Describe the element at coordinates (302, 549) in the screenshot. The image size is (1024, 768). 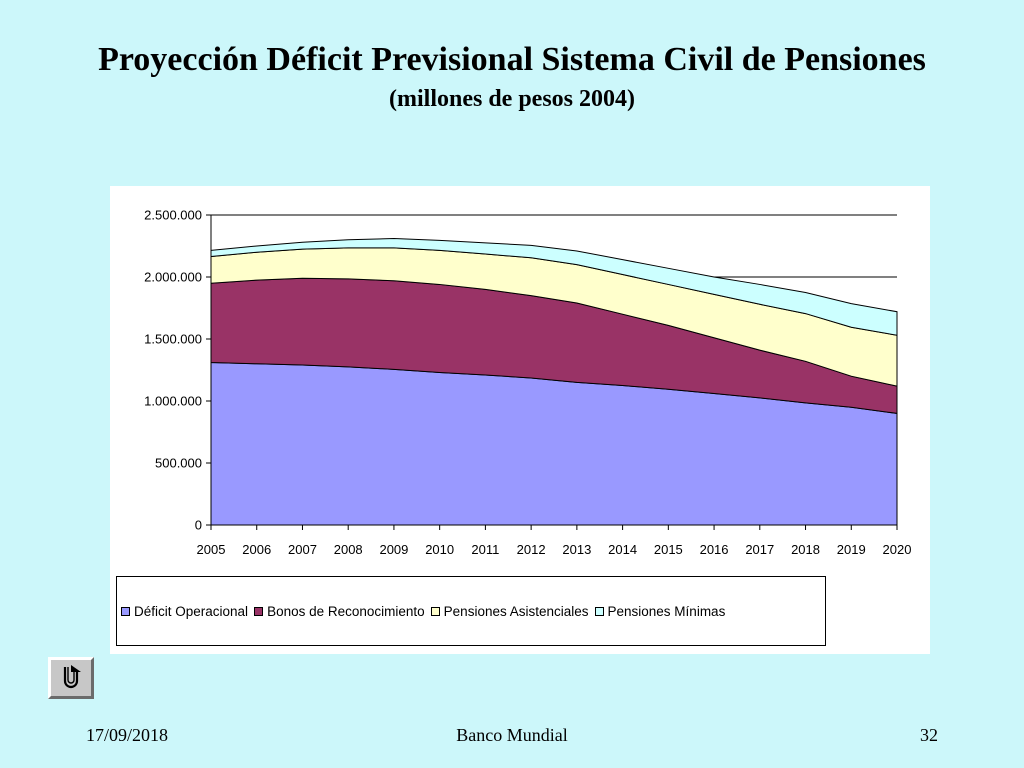
I see `x-tick-label: 2007` at that location.